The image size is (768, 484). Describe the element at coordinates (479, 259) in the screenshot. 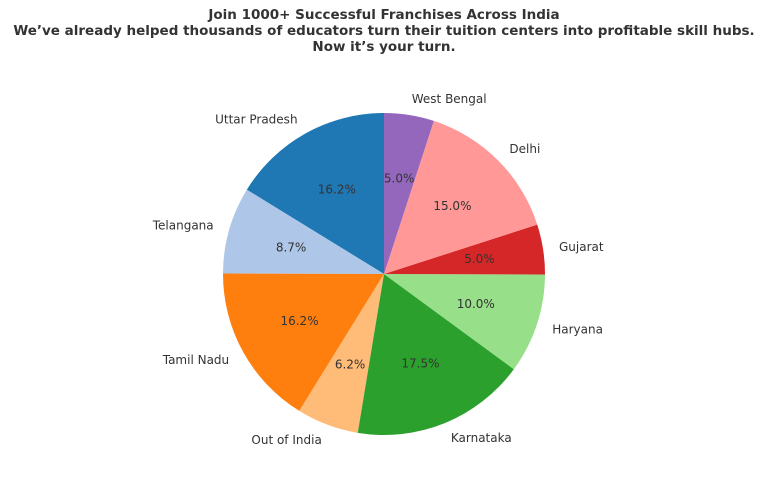

I see `pct-label-gujarat: 5.0%` at that location.